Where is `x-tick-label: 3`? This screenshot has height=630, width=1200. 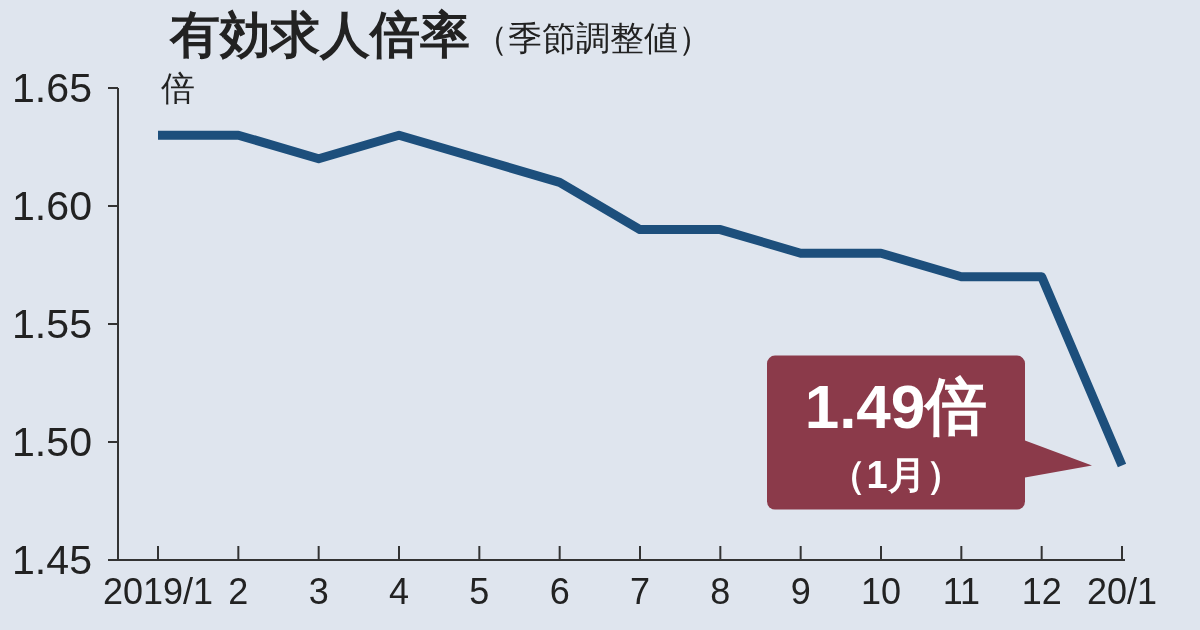
x-tick-label: 3 is located at coordinates (318, 591).